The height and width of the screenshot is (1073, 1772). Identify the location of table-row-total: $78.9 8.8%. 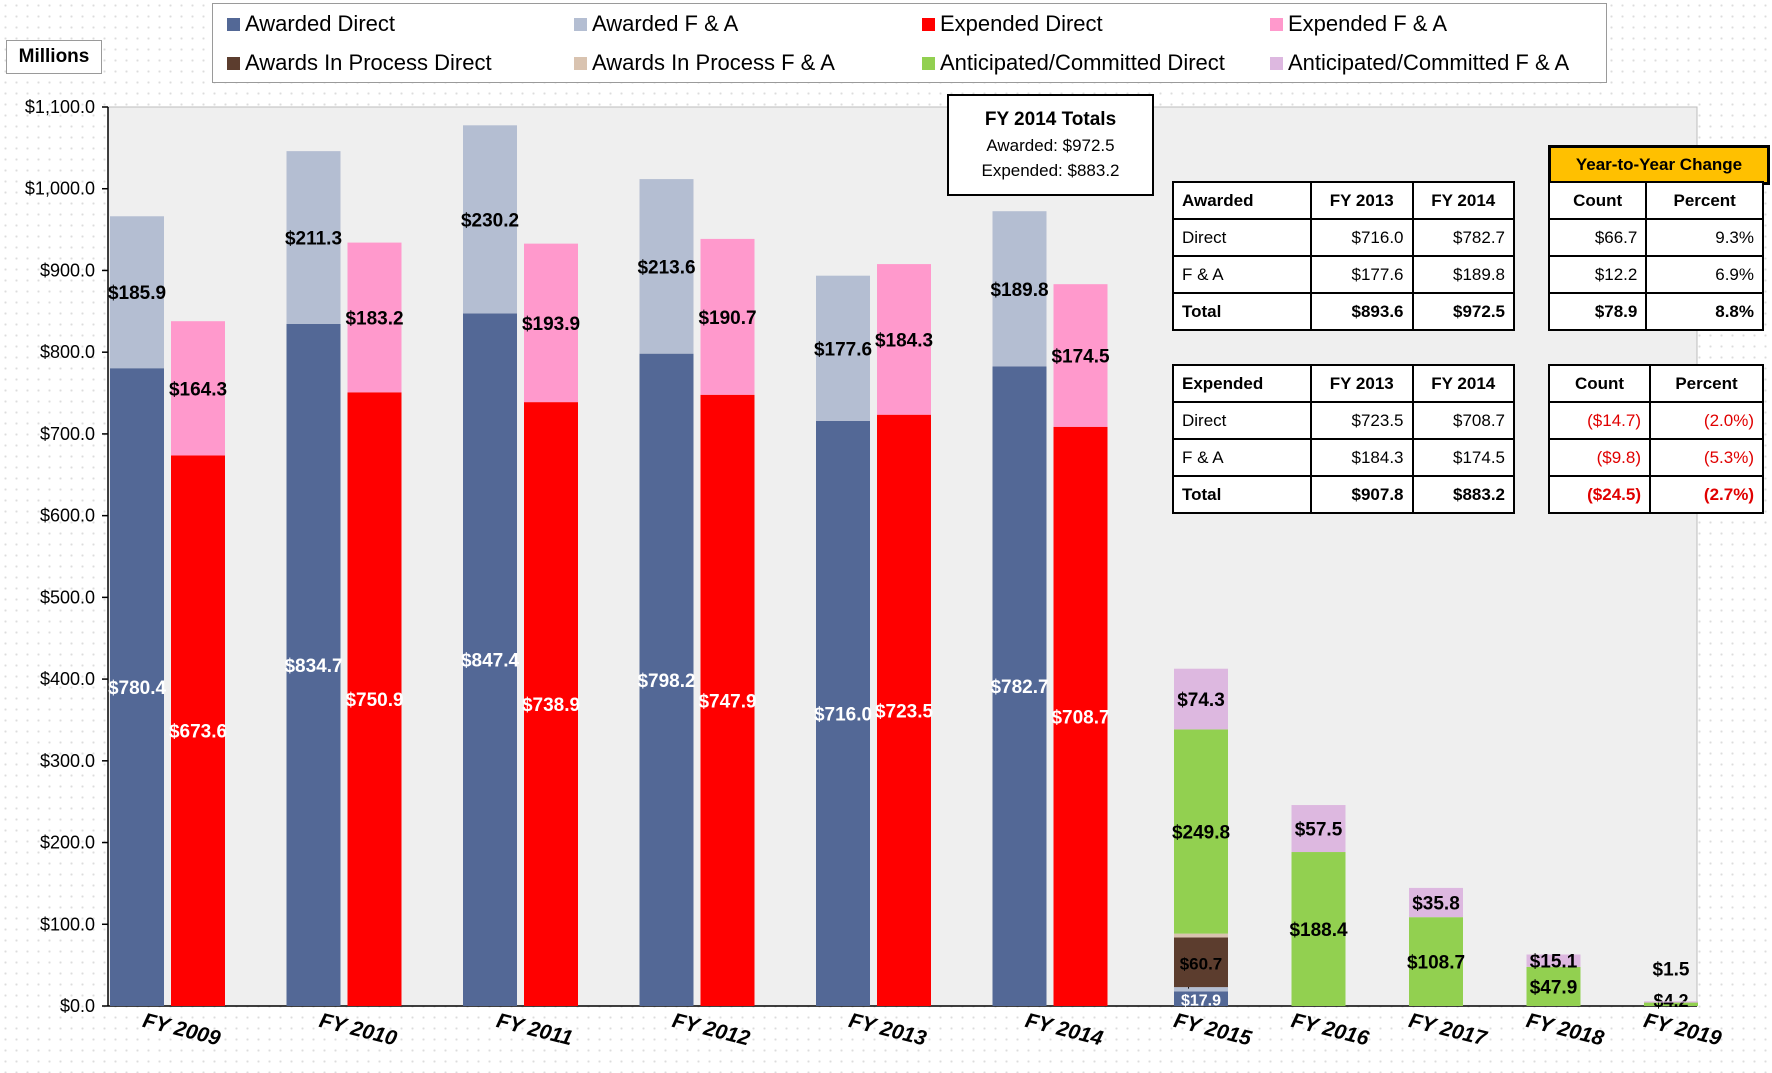
(1656, 311).